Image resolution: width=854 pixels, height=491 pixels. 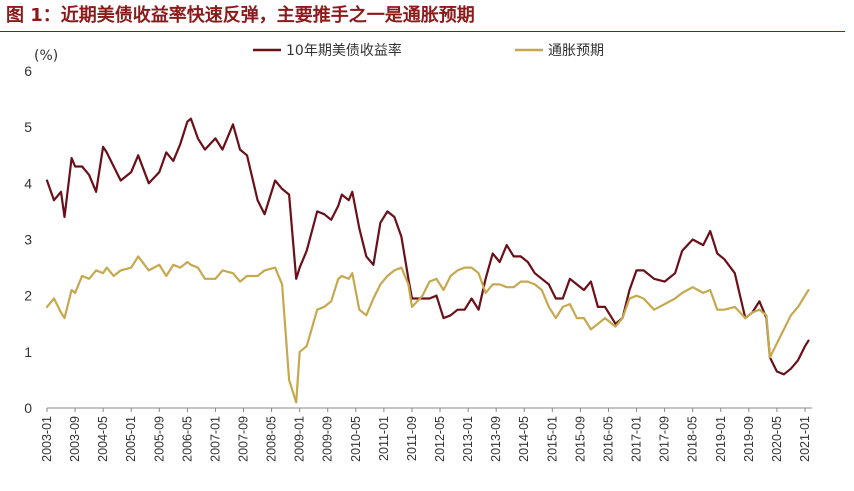 I want to click on x-tick-label: 2003-09, so click(x=75, y=439).